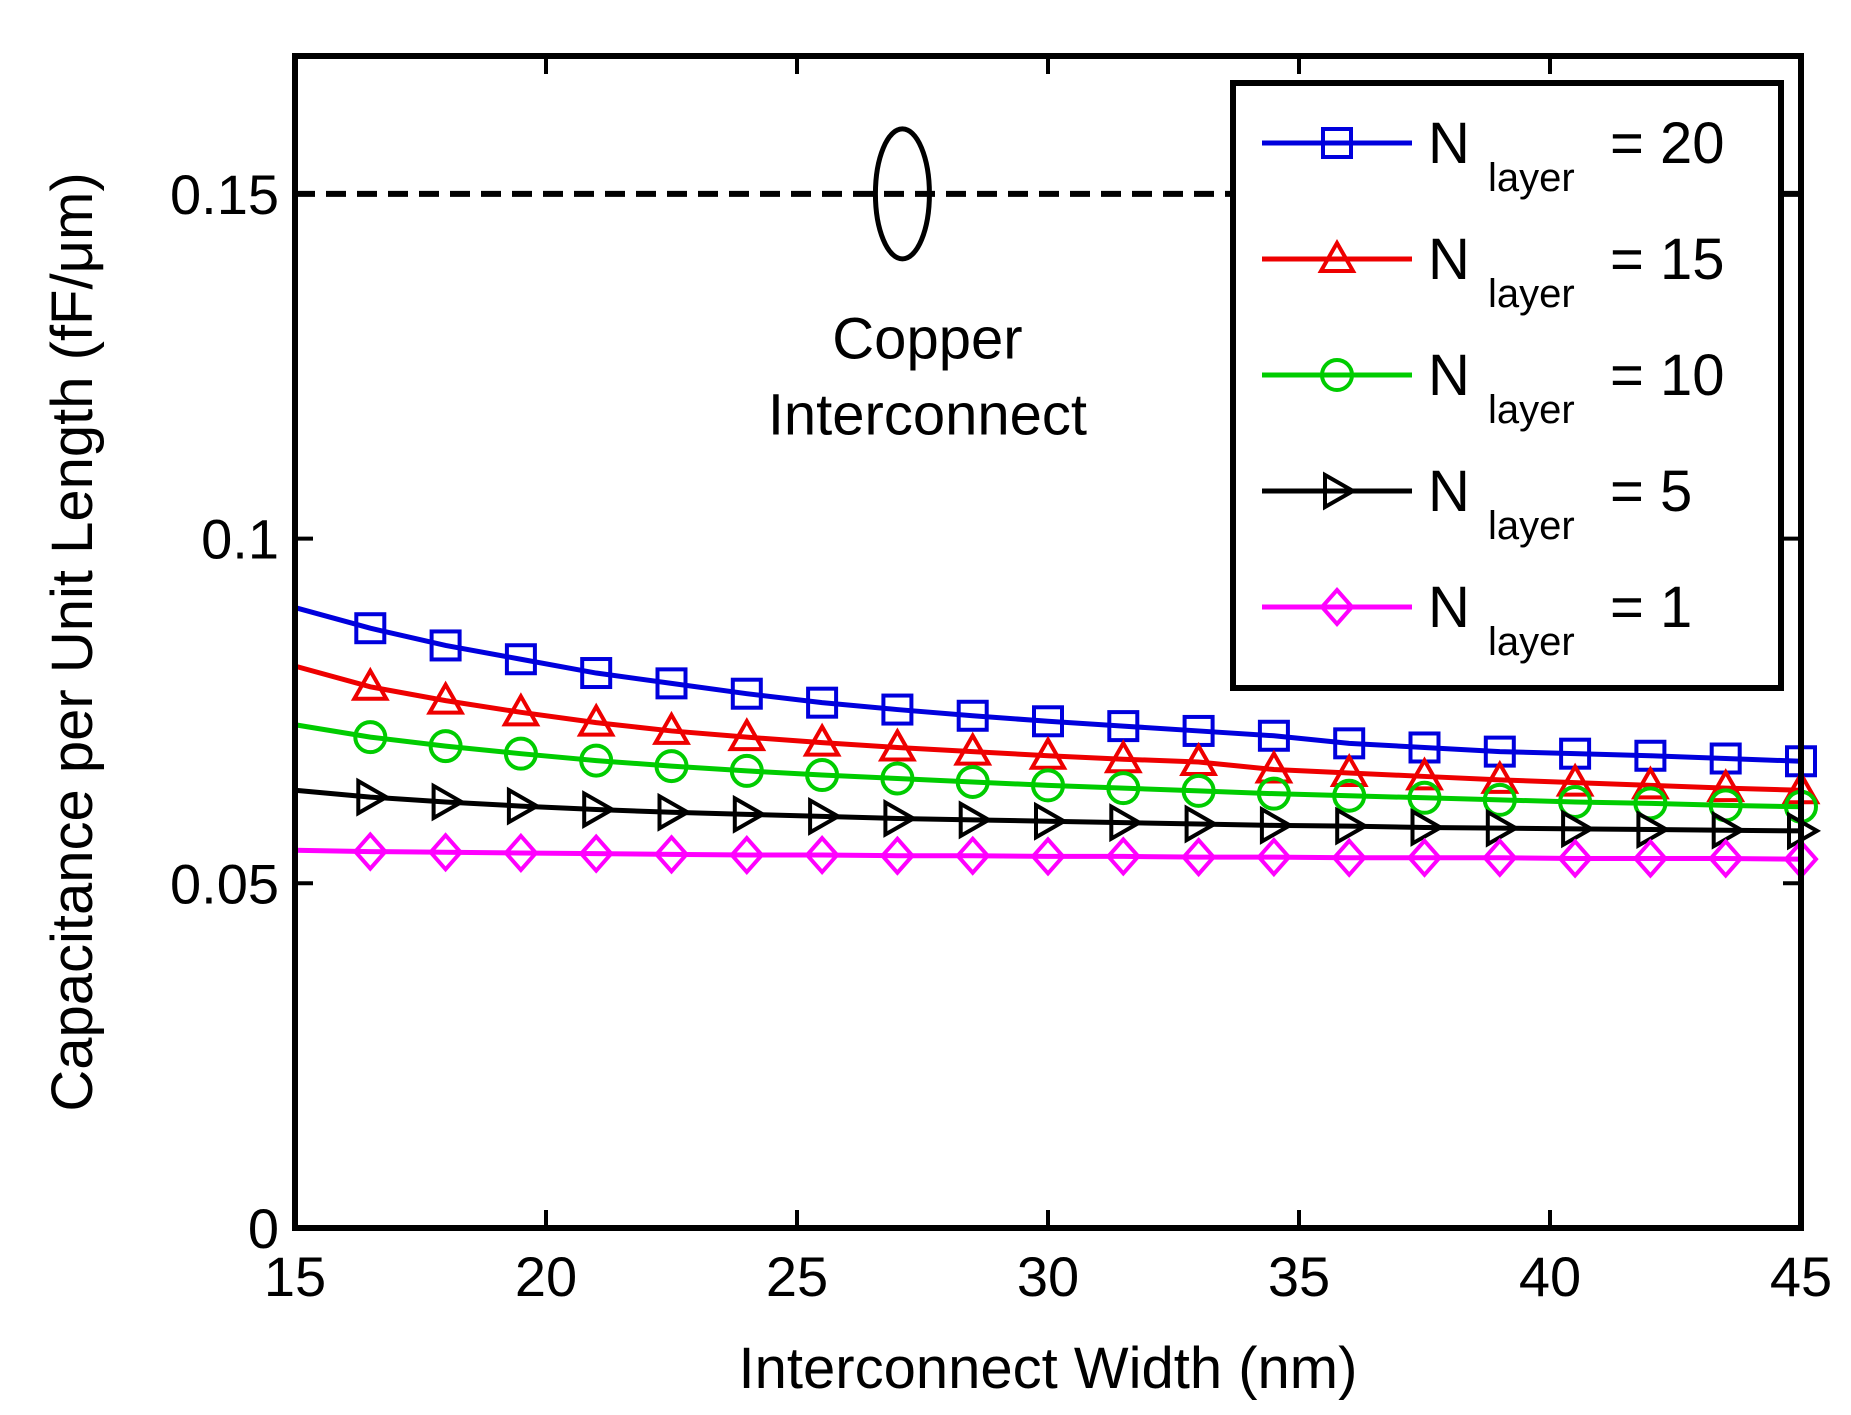 The height and width of the screenshot is (1415, 1851). Describe the element at coordinates (927, 339) in the screenshot. I see `annotation-text-copper: Copper` at that location.